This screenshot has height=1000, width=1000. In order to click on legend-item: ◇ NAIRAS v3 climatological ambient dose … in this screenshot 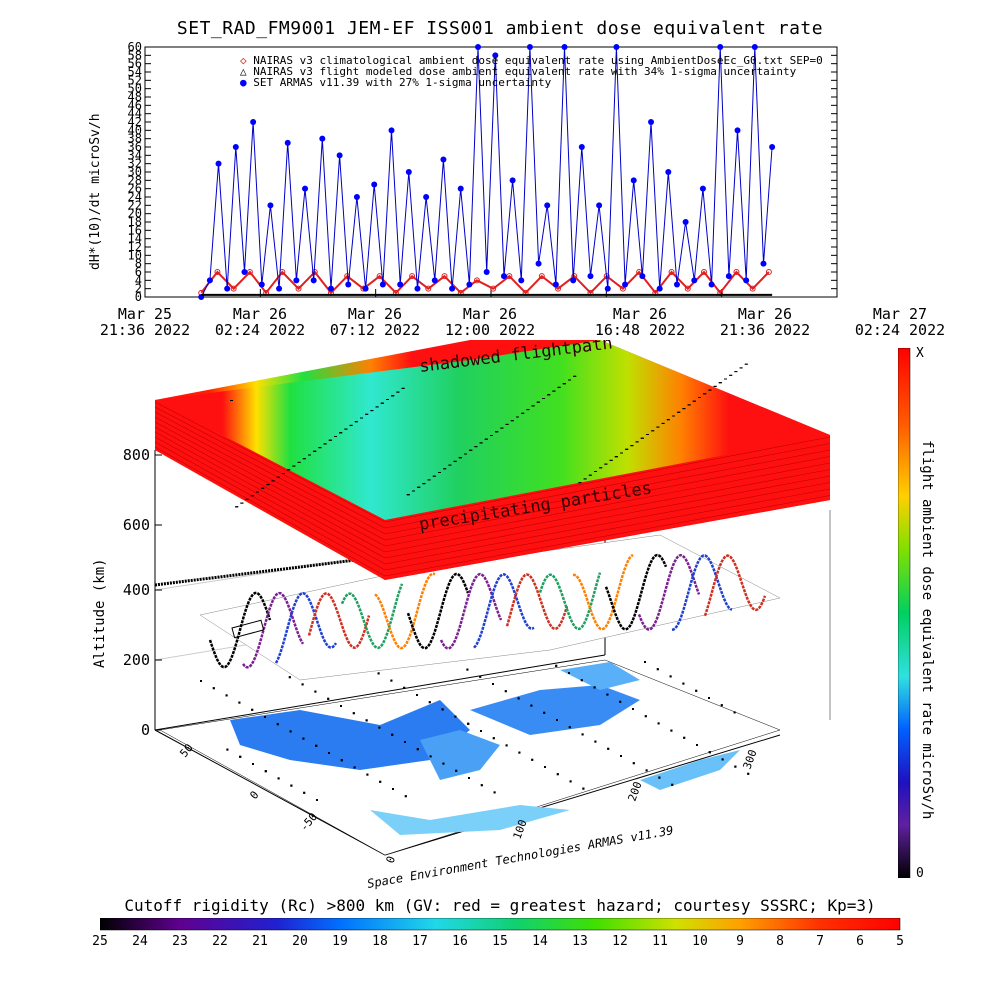, I will do `click(531, 60)`.